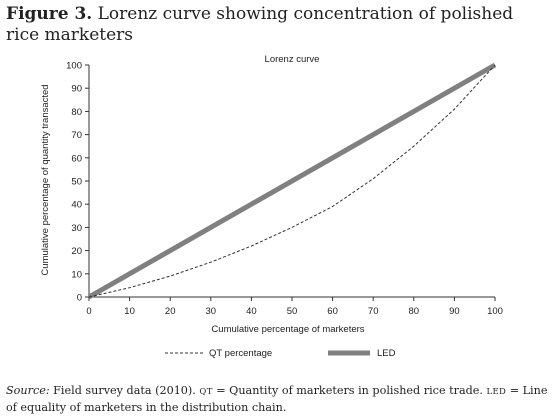 The height and width of the screenshot is (419, 557). I want to click on y-tick-label: 0, so click(79, 298).